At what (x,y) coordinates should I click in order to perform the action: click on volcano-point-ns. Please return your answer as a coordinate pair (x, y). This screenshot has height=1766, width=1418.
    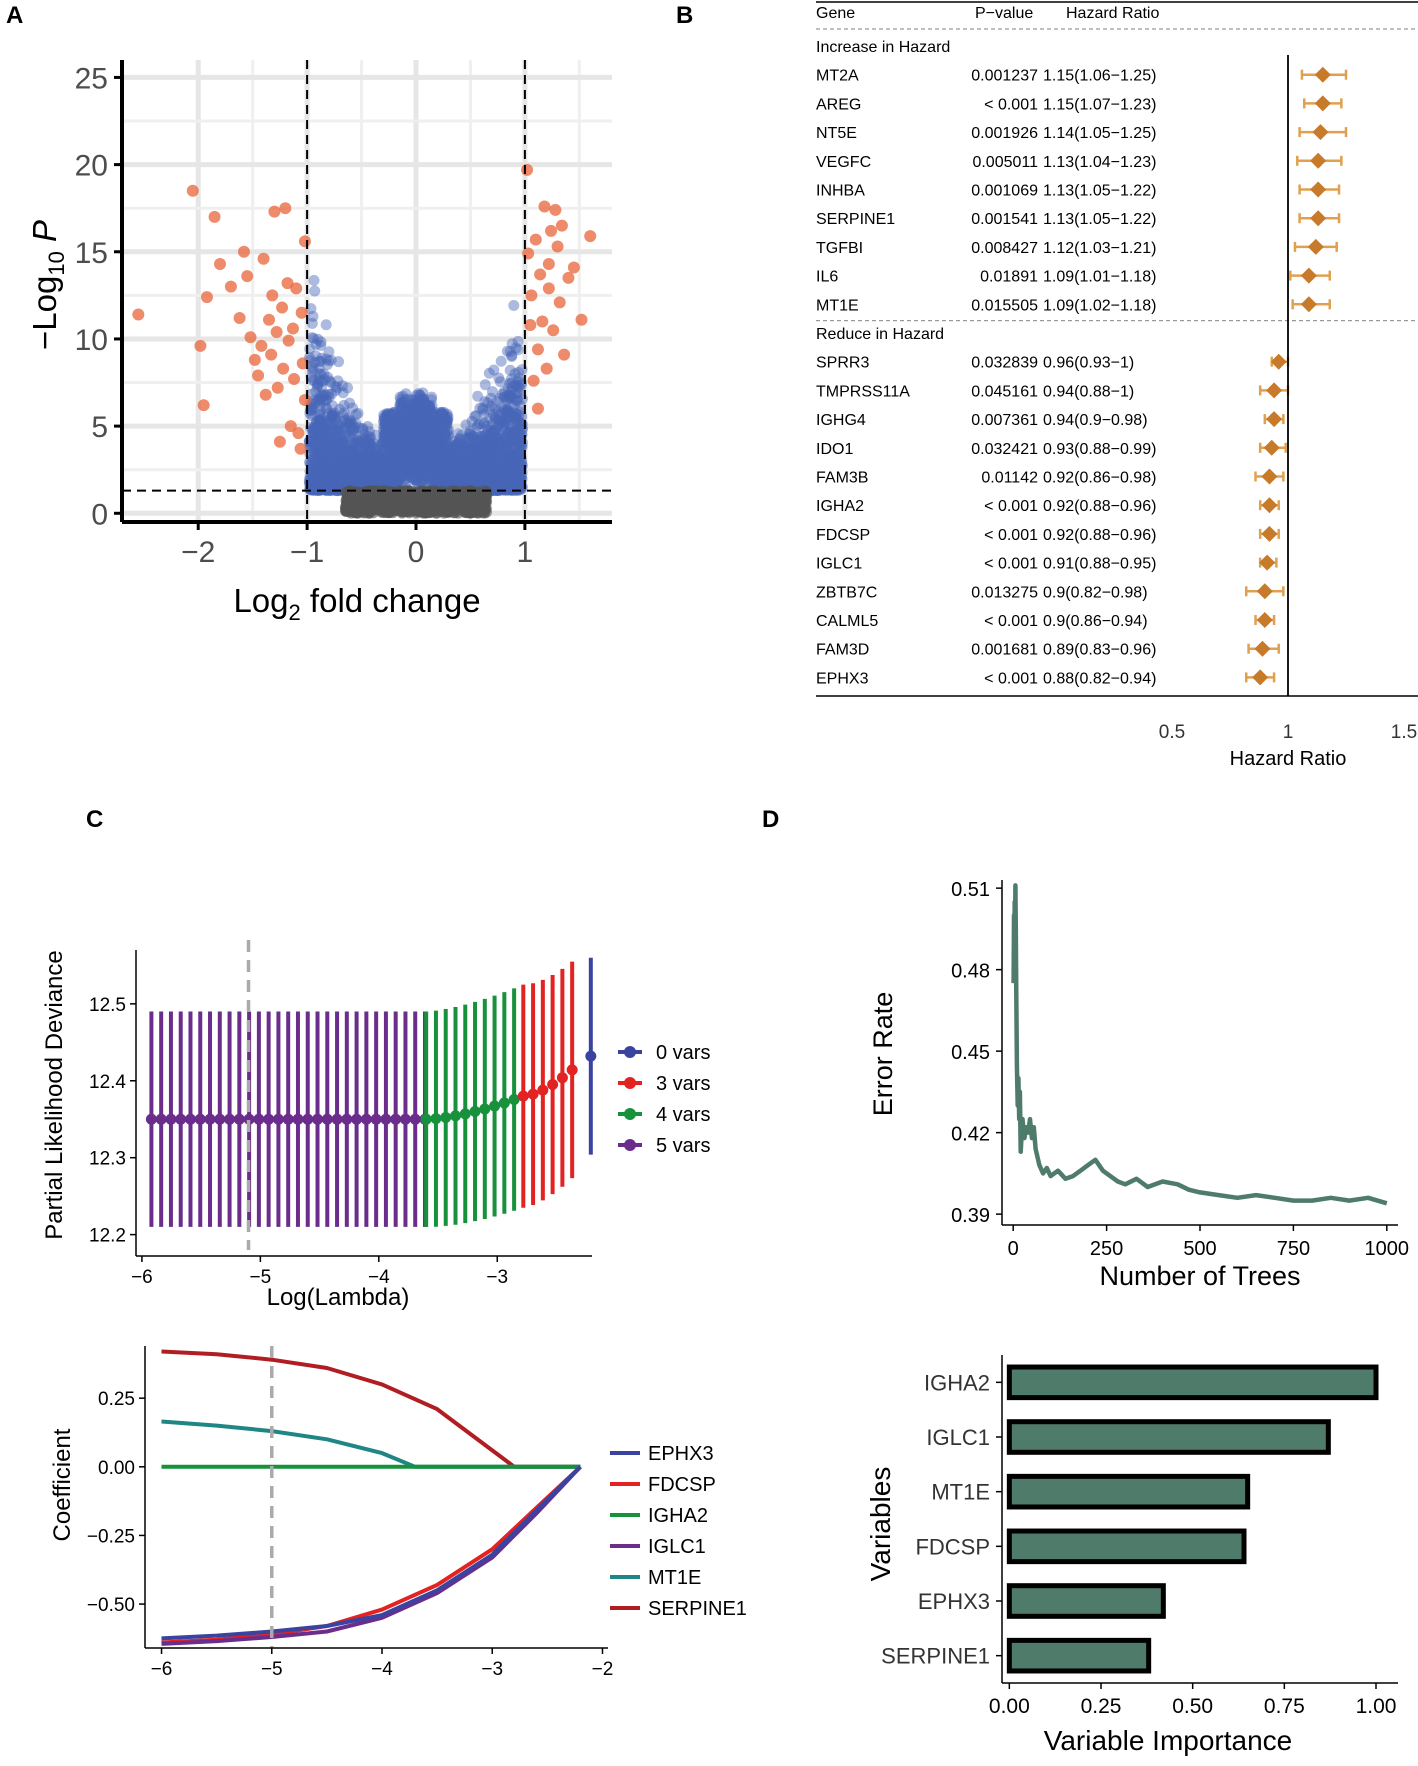
    Looking at the image, I should click on (346, 492).